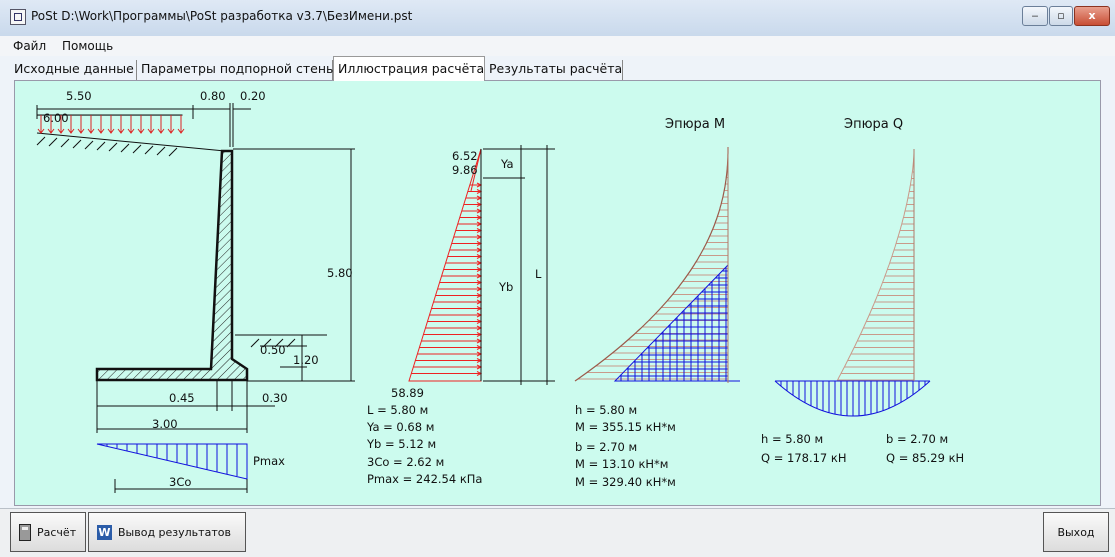 The height and width of the screenshot is (557, 1115). Describe the element at coordinates (852, 282) in the screenshot. I see `shear-diagram` at that location.